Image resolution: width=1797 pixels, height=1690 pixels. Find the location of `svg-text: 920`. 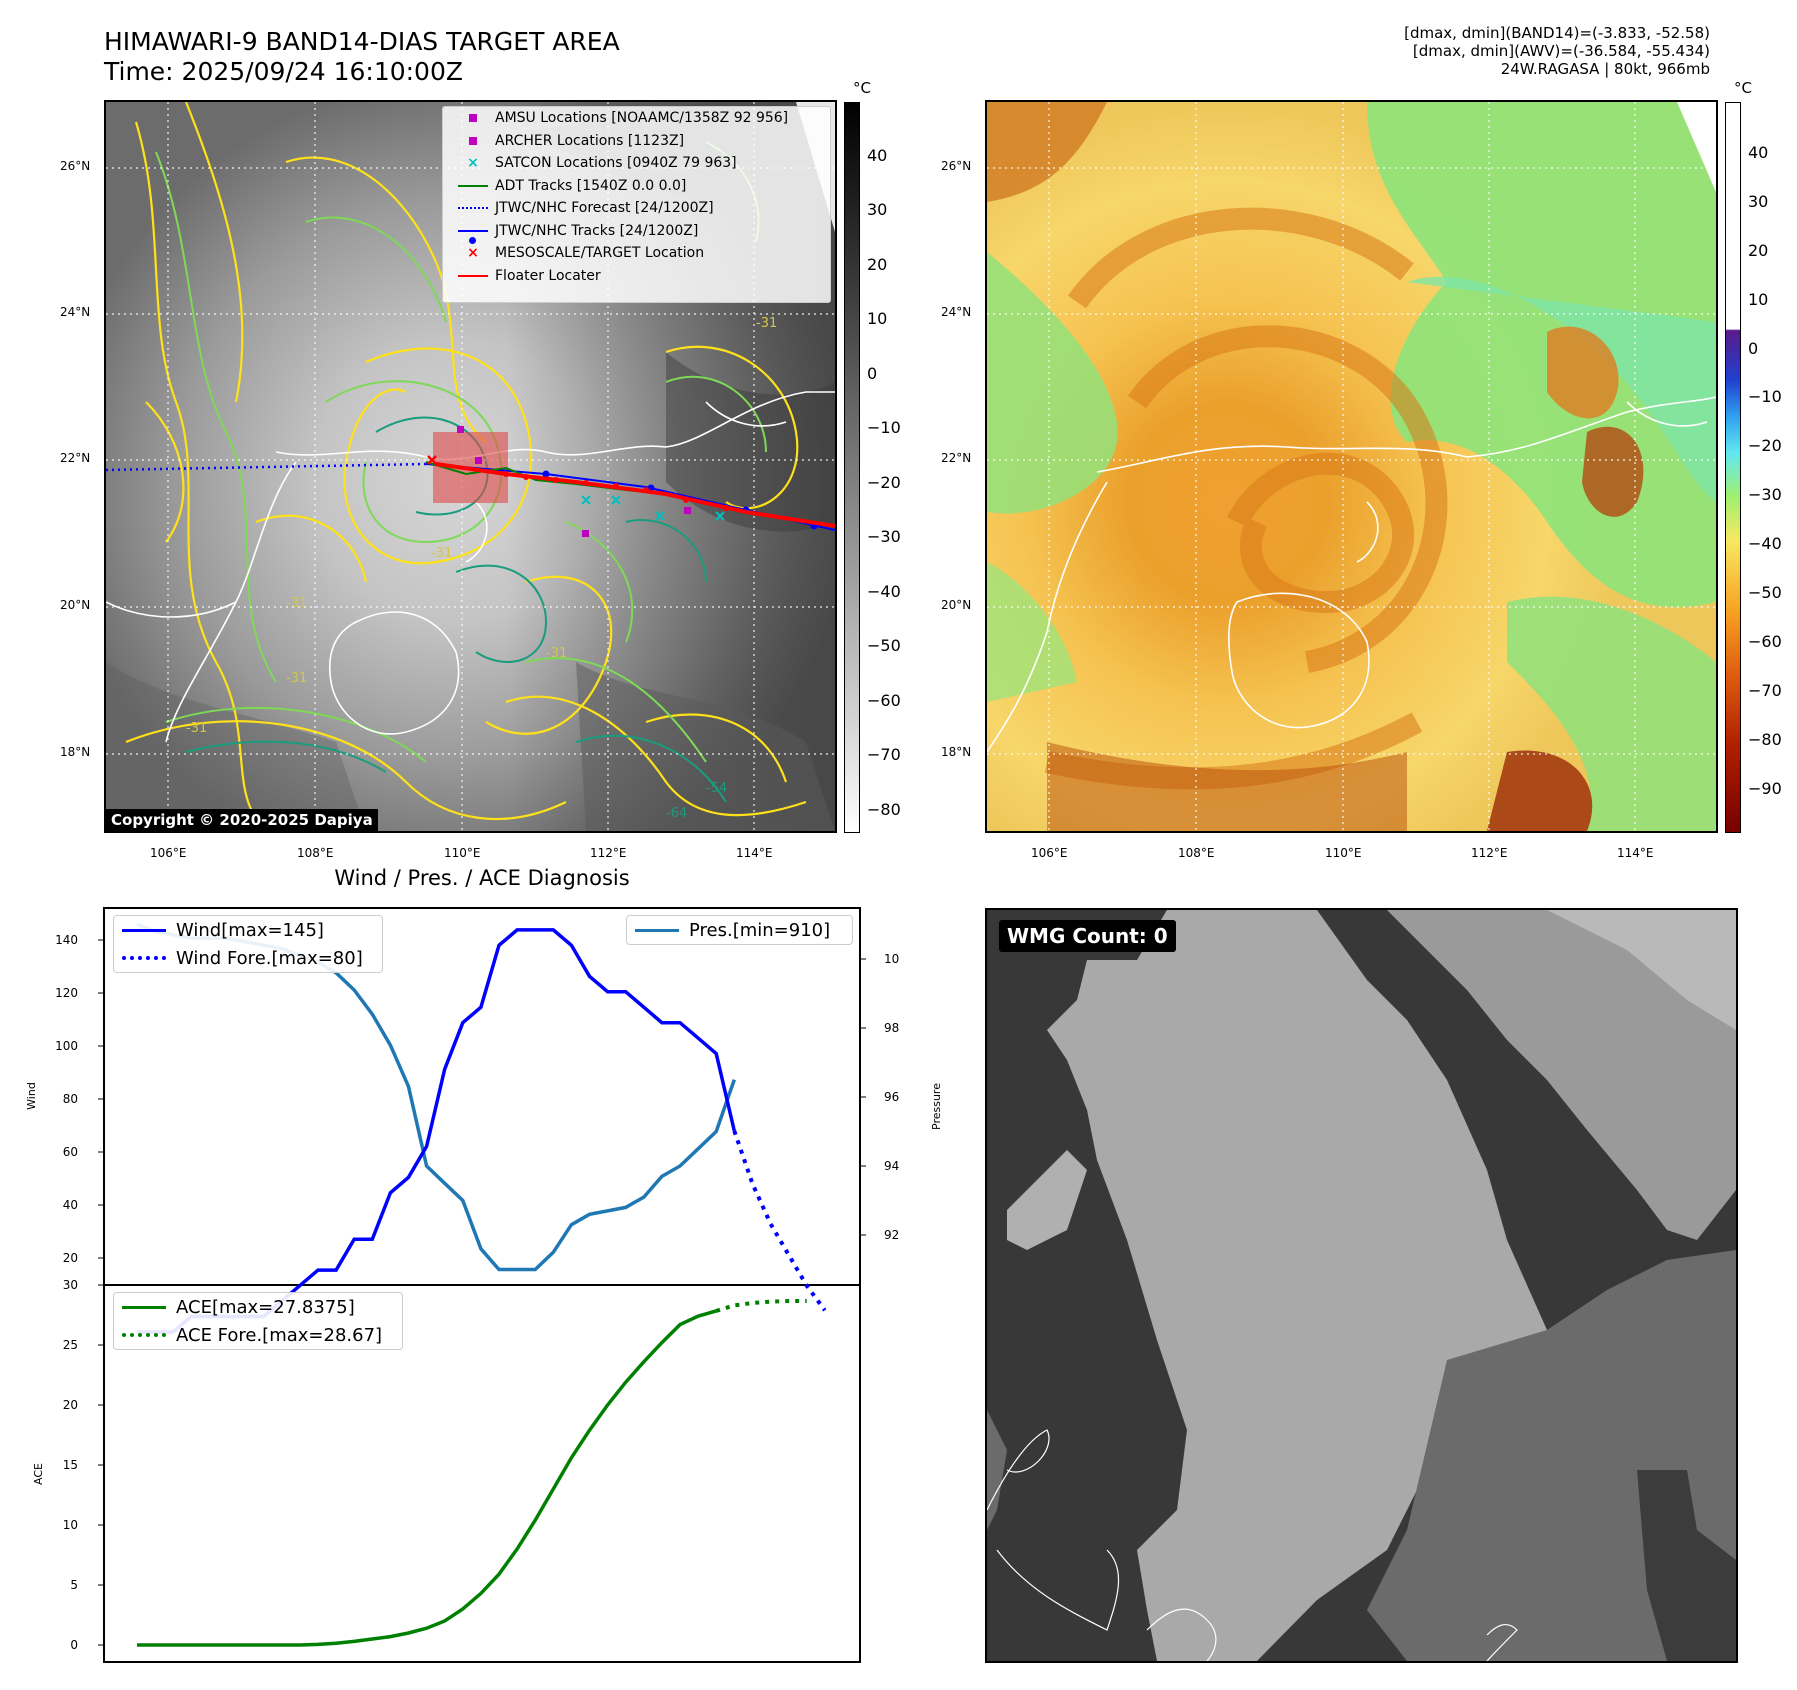

svg-text: 920 is located at coordinates (892, 1235).